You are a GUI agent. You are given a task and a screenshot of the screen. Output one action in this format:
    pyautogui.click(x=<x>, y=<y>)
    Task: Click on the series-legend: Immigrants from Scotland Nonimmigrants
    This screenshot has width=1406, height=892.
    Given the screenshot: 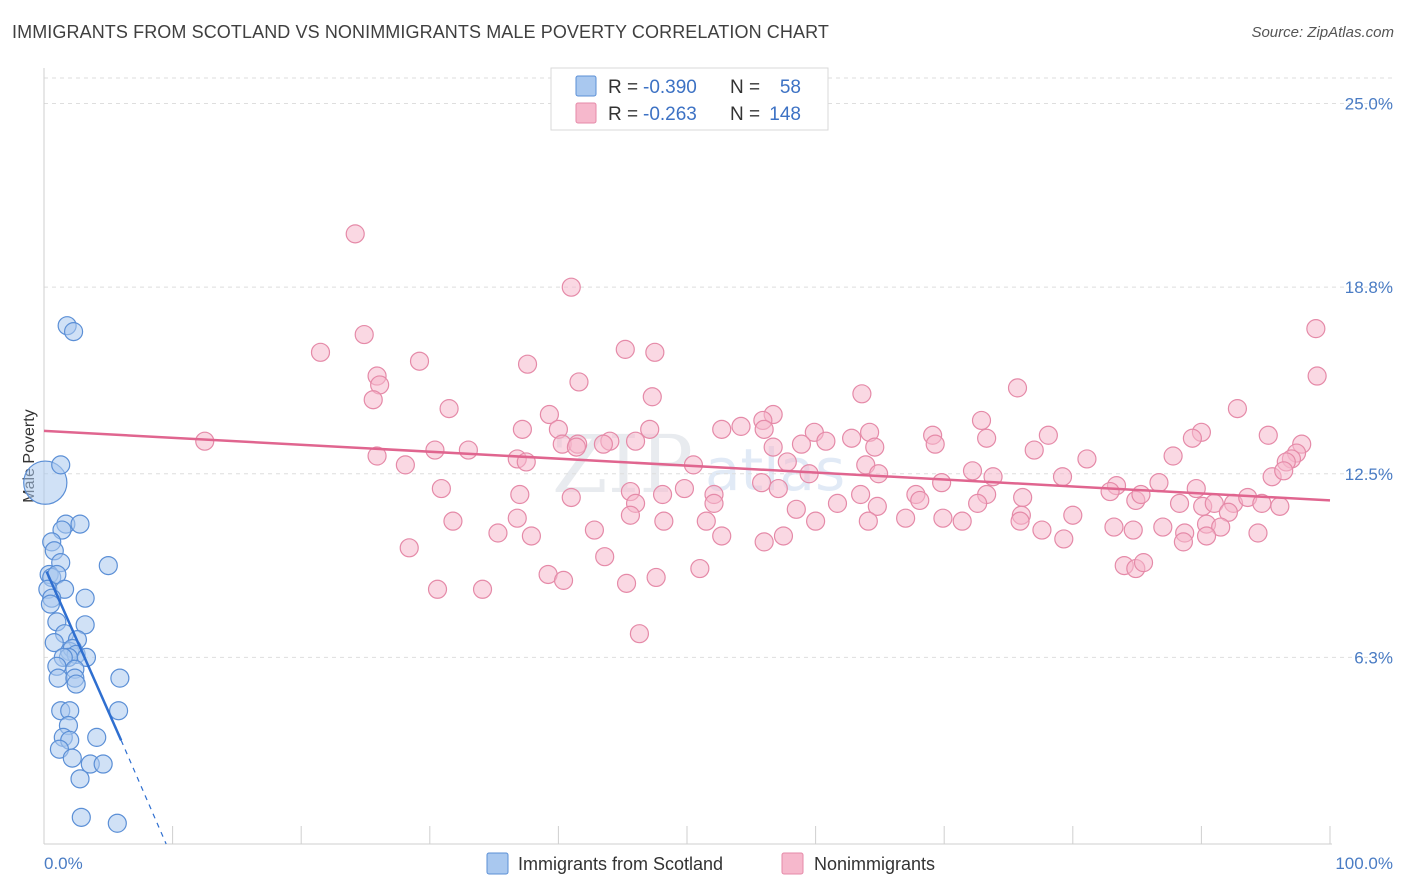 What is the action you would take?
    pyautogui.click(x=710, y=863)
    